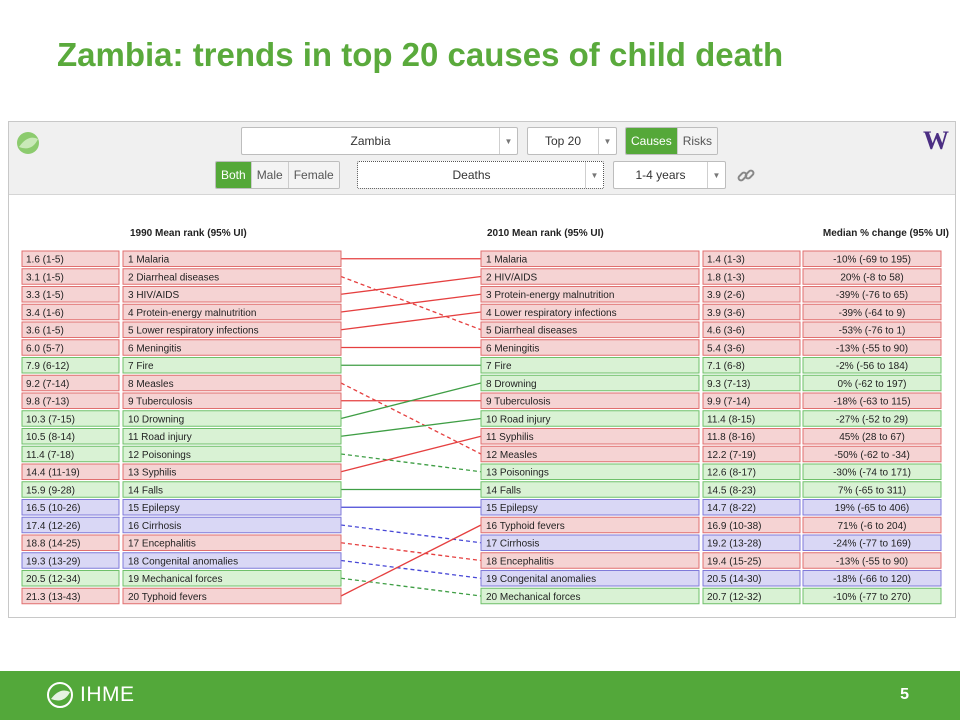  Describe the element at coordinates (60, 695) in the screenshot. I see `ihme-leaf-icon` at that location.